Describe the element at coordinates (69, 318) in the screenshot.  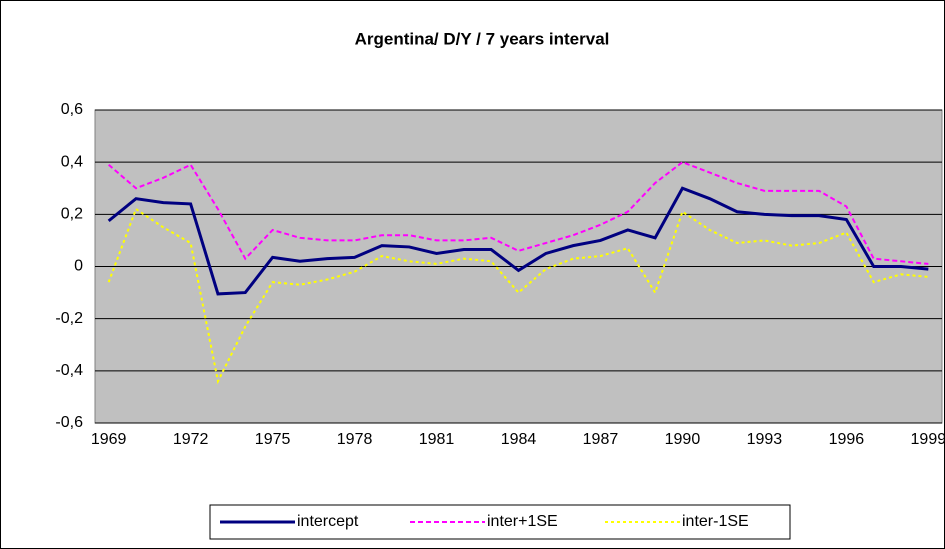
I see `y-tick-label: -0,2` at that location.